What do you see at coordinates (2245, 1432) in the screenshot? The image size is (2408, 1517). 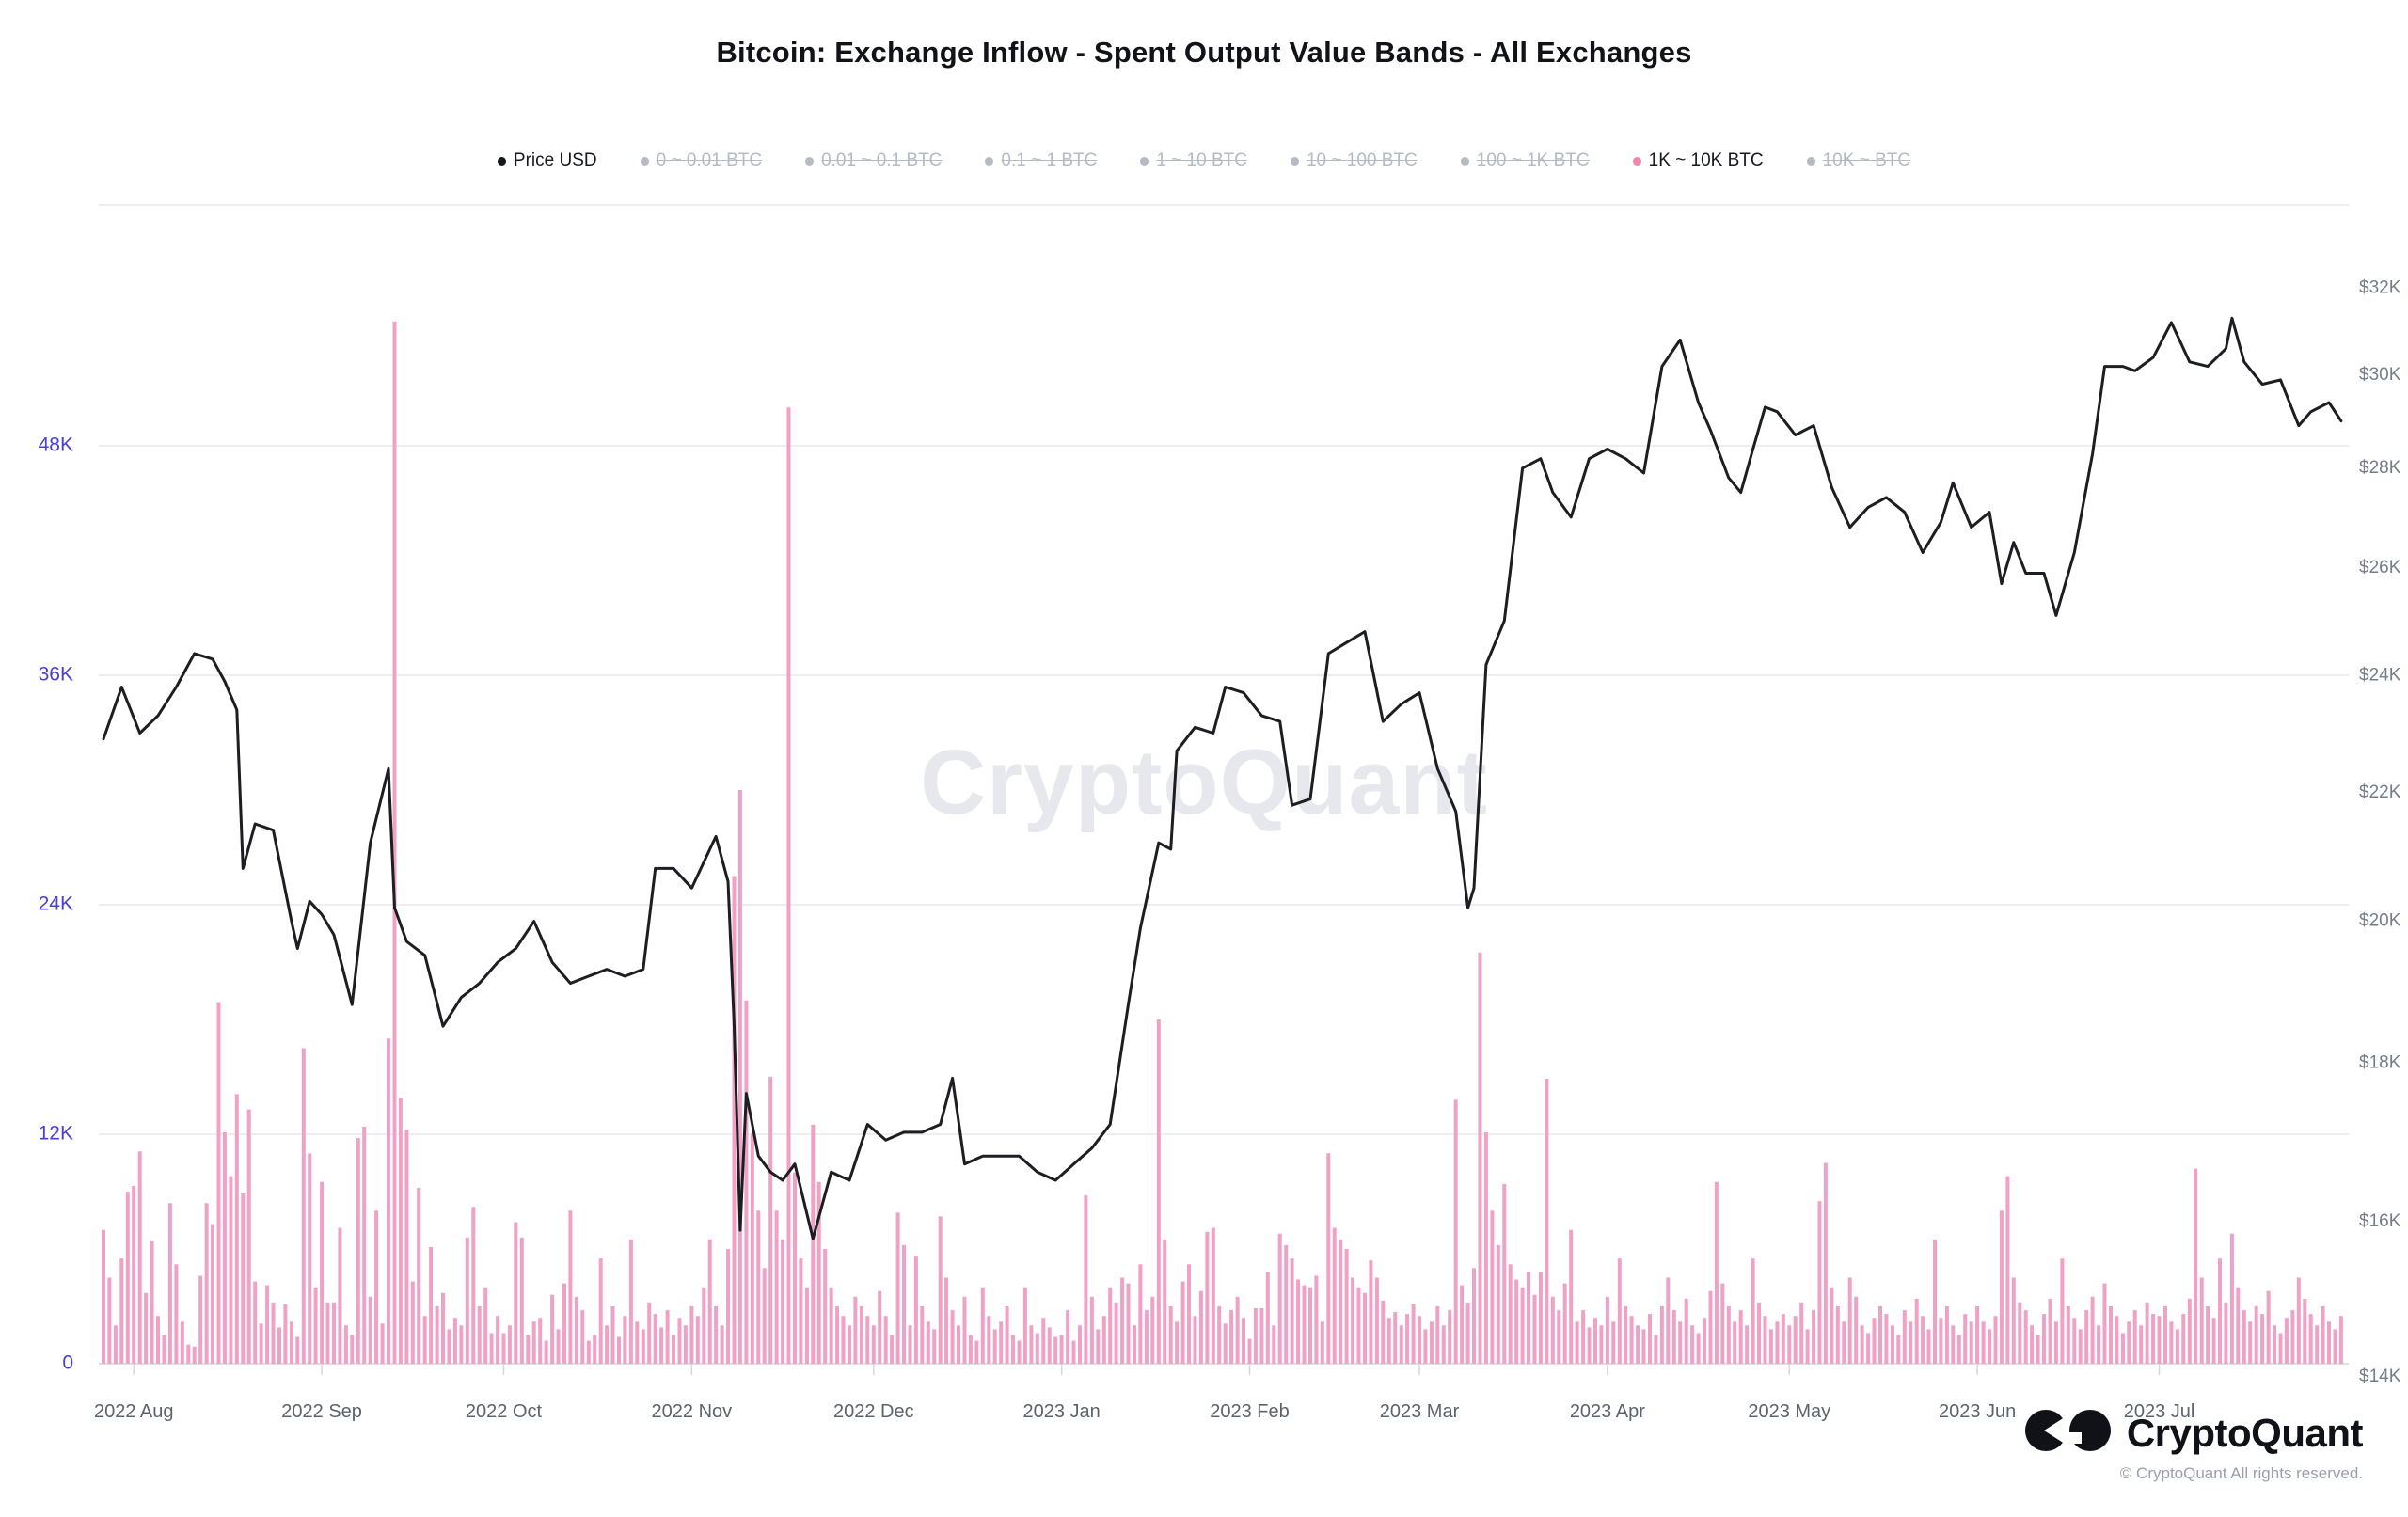 I see `cryptoquant-brand-text: CryptoQuant` at bounding box center [2245, 1432].